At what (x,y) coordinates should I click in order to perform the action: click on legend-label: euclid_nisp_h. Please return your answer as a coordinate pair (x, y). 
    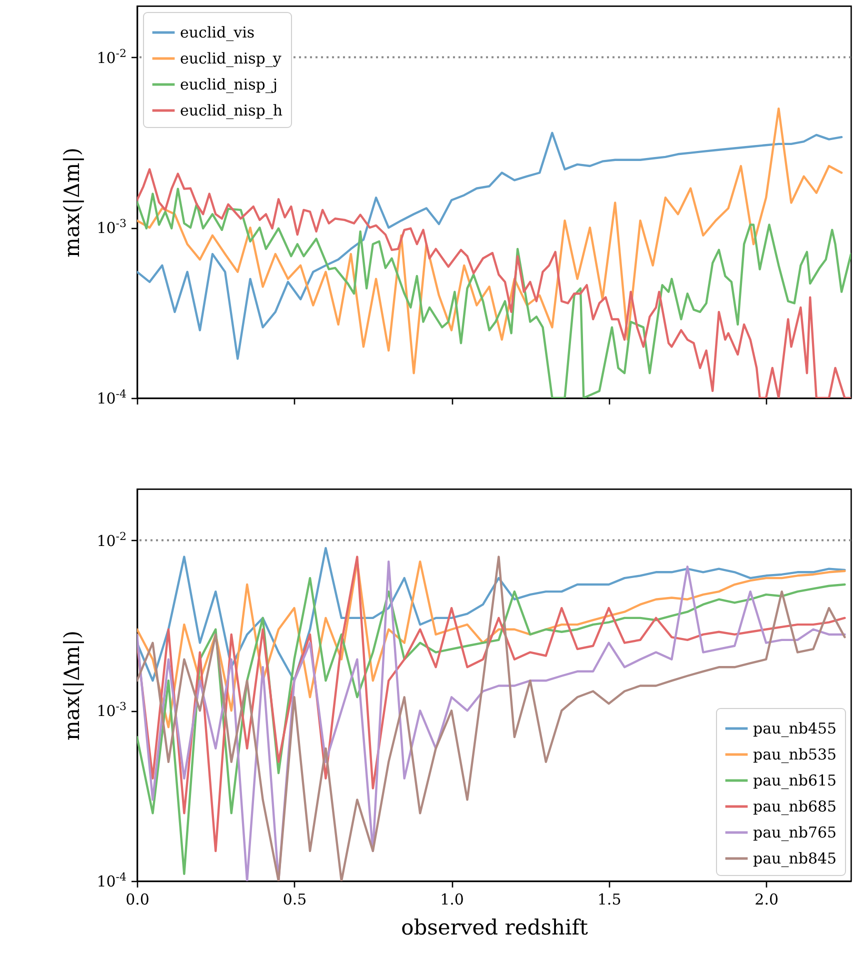
    Looking at the image, I should click on (231, 111).